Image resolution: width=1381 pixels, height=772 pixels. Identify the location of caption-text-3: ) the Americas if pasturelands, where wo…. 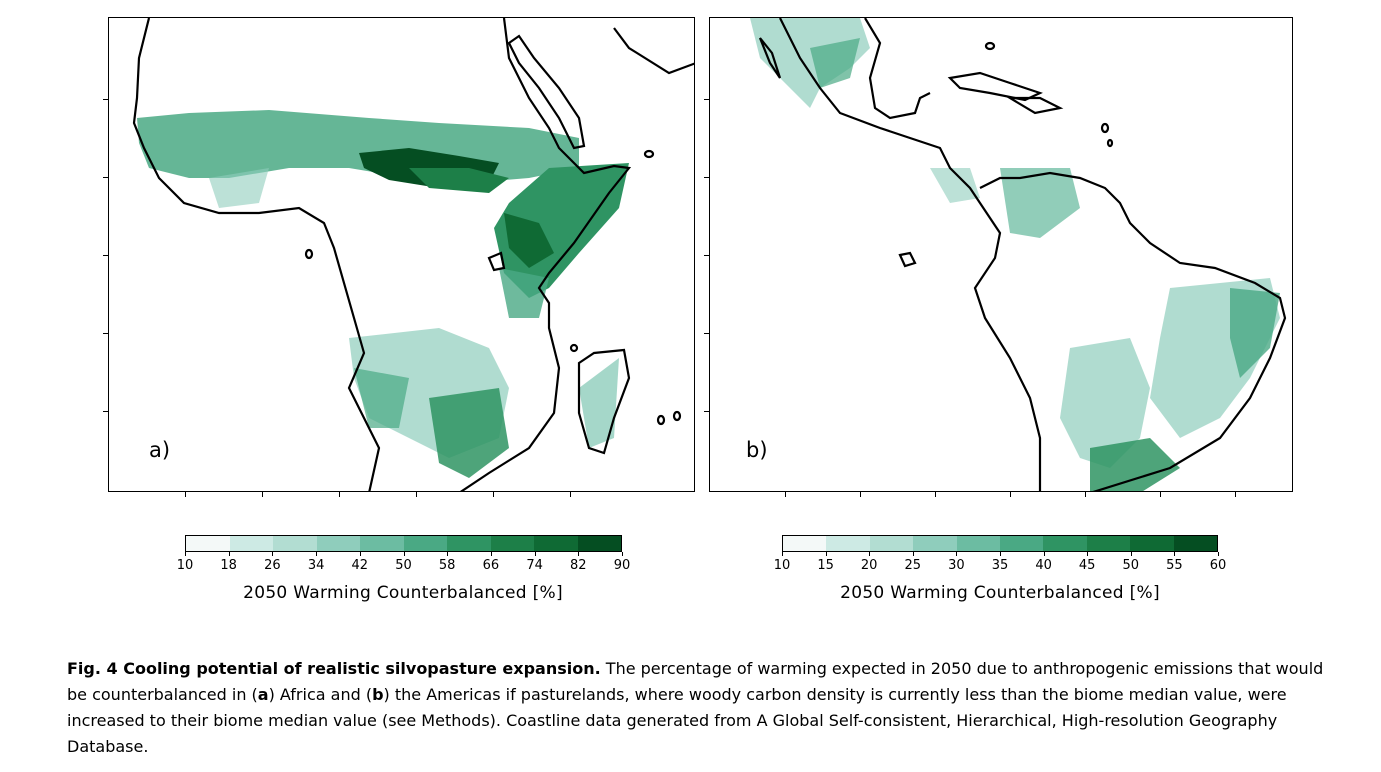
(677, 720).